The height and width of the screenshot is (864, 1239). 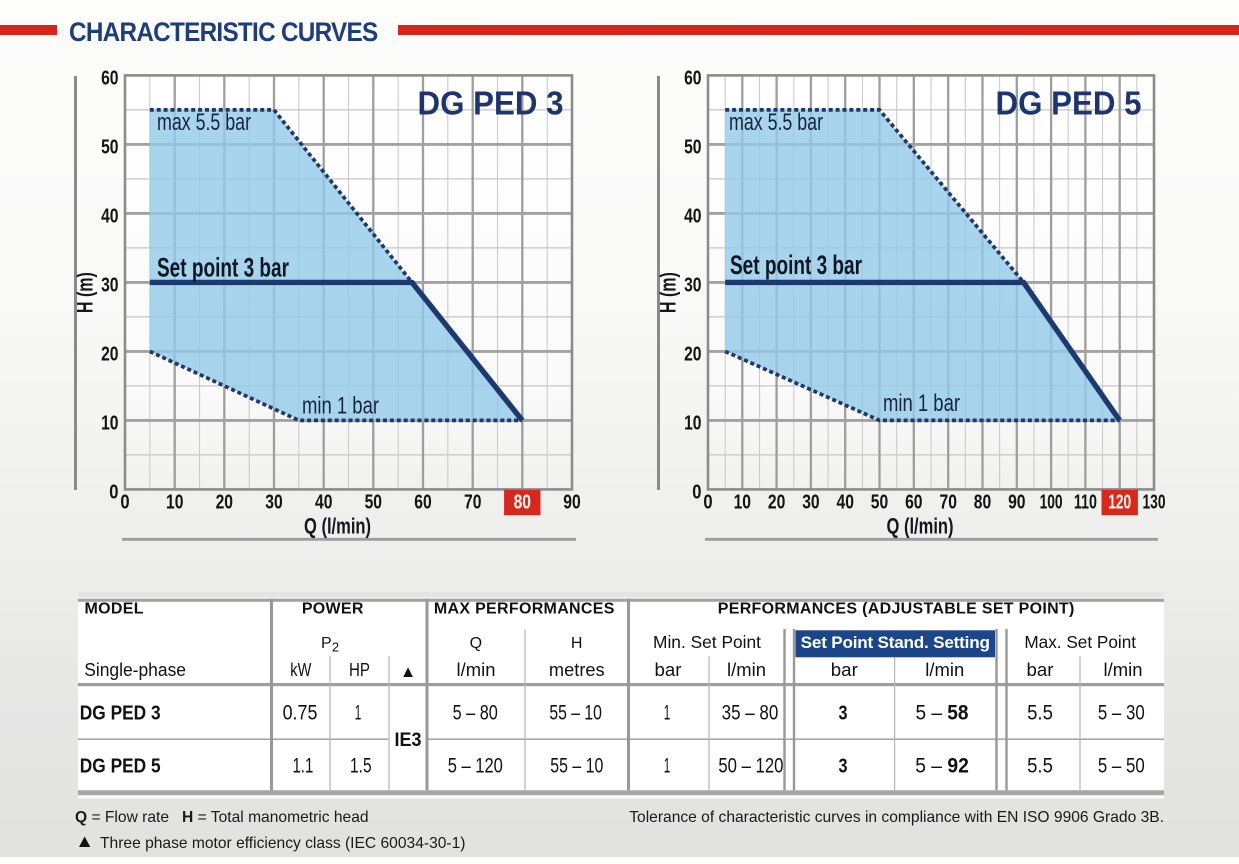 What do you see at coordinates (114, 609) in the screenshot?
I see `svg-text: MODEL` at bounding box center [114, 609].